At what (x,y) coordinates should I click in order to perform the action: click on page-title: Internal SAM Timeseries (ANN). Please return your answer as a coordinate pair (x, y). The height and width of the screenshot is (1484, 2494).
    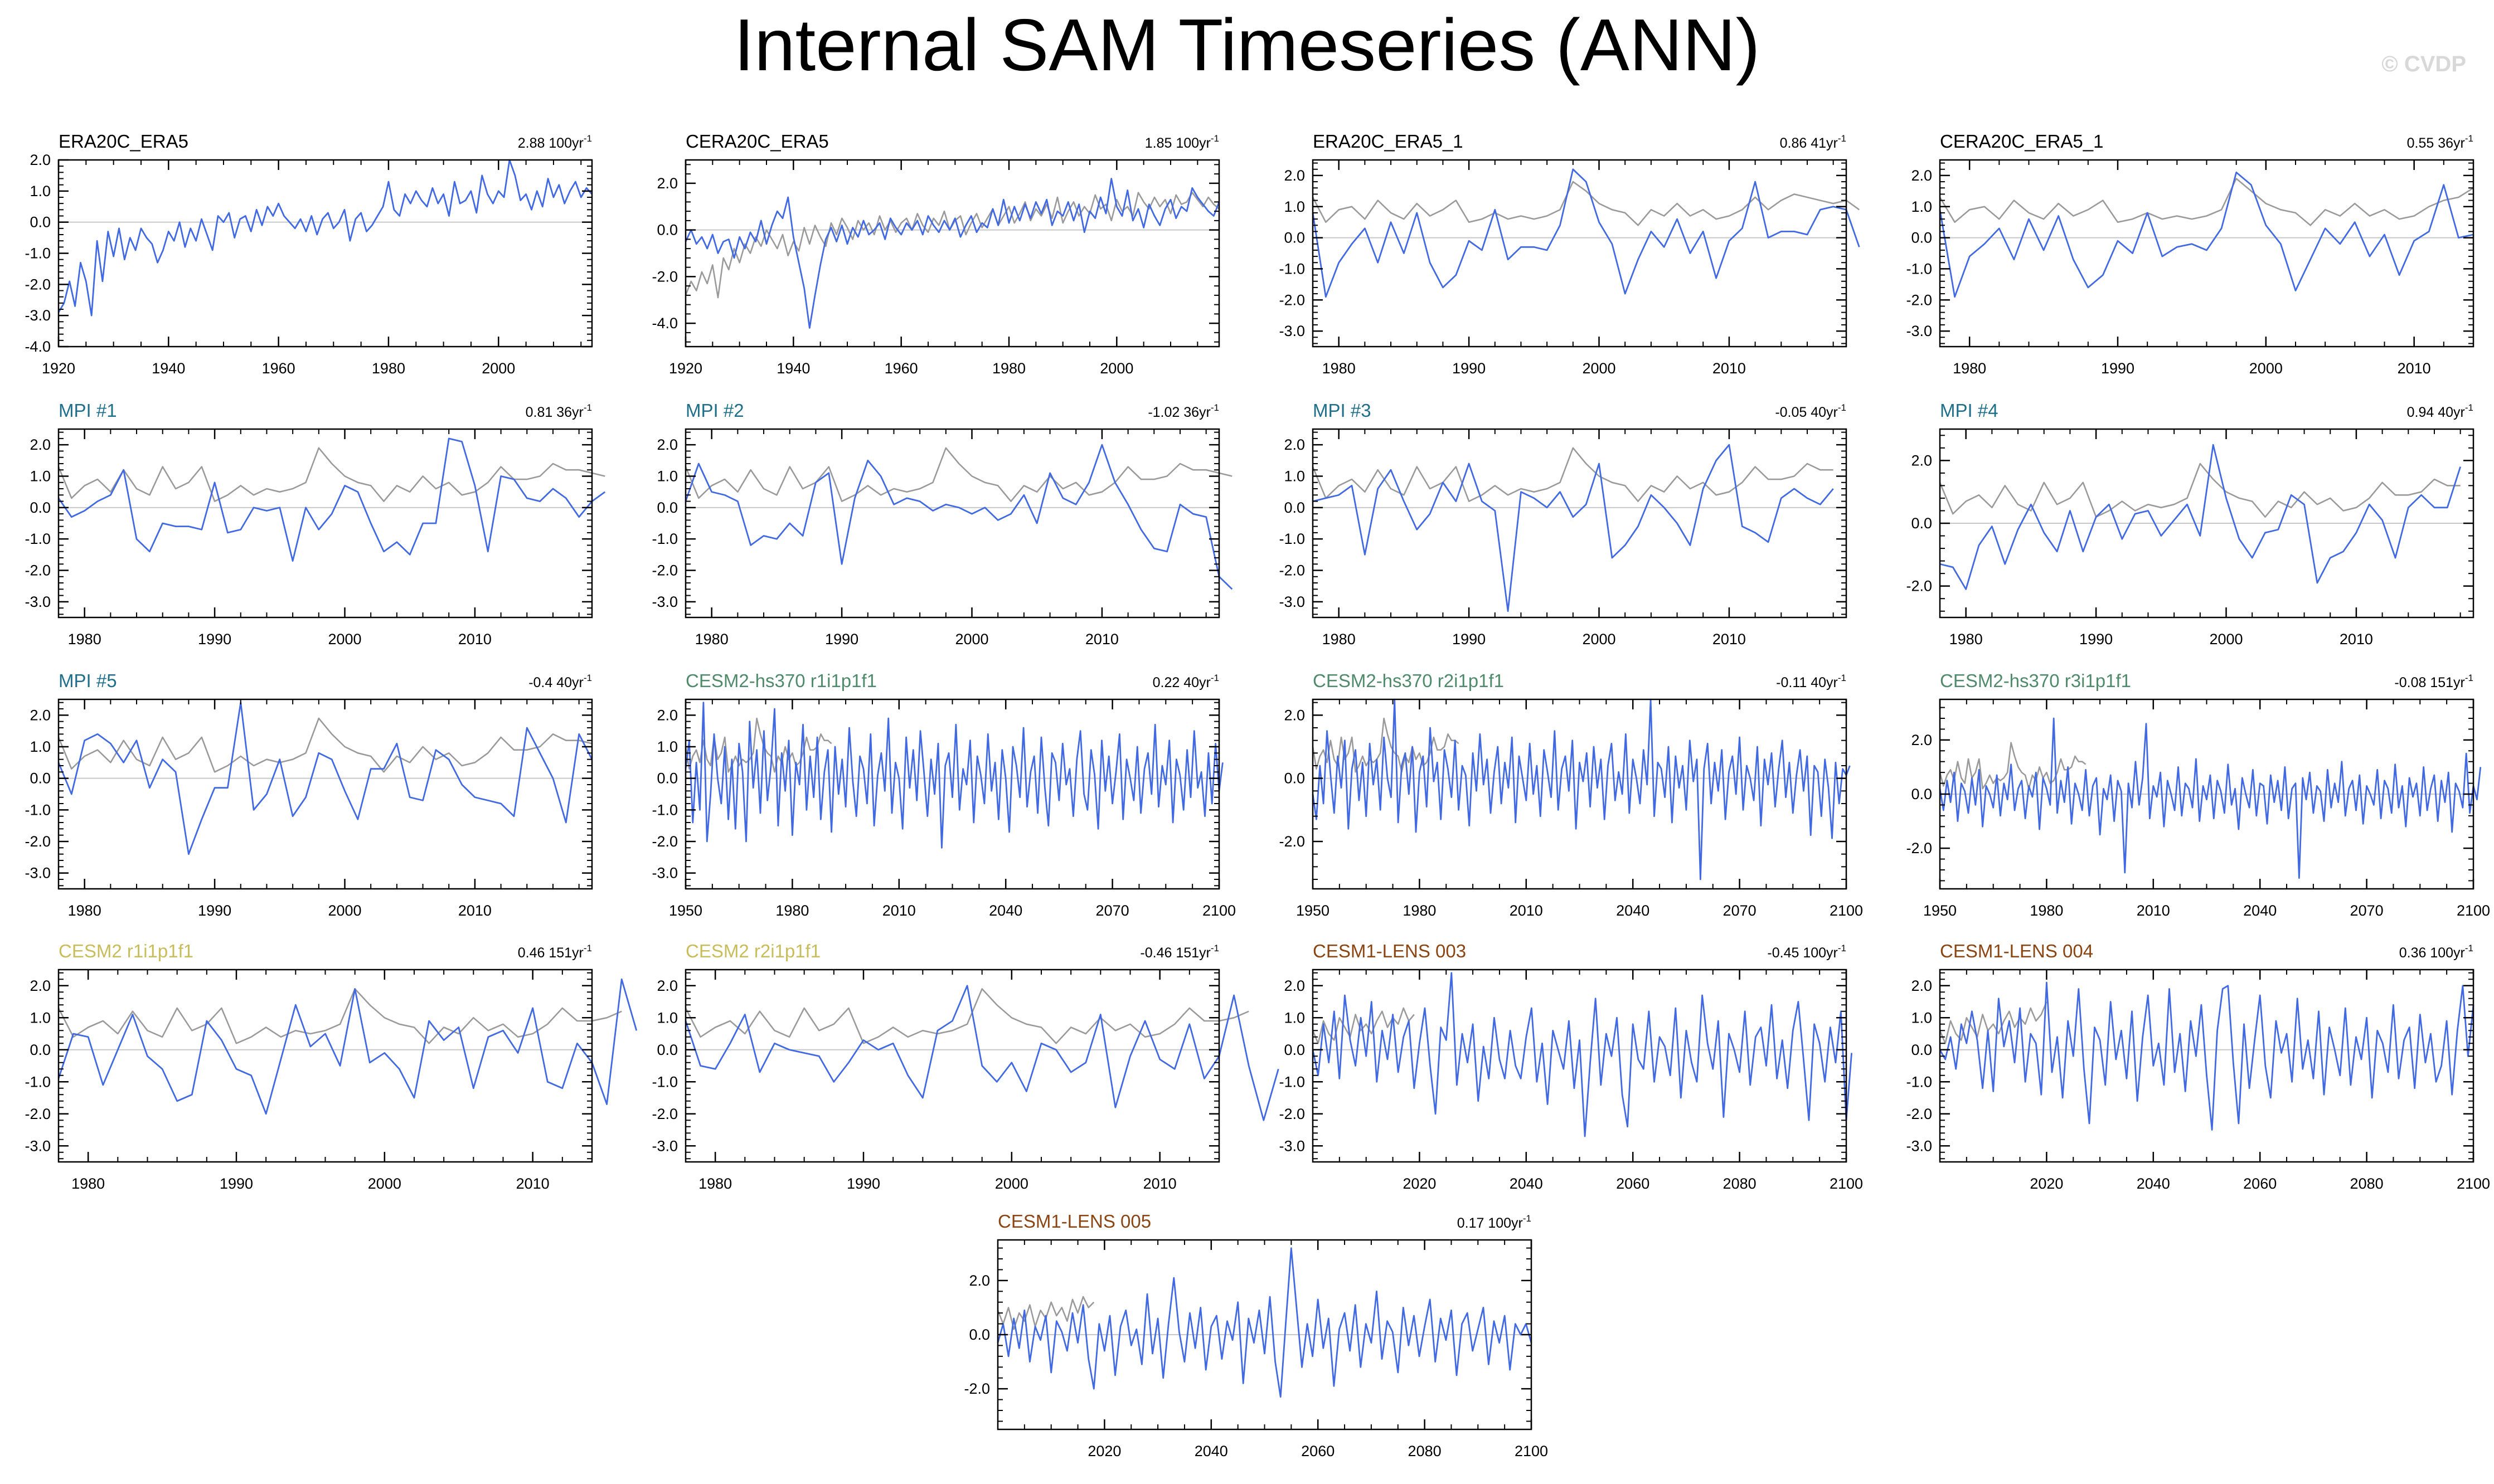
    Looking at the image, I should click on (1247, 45).